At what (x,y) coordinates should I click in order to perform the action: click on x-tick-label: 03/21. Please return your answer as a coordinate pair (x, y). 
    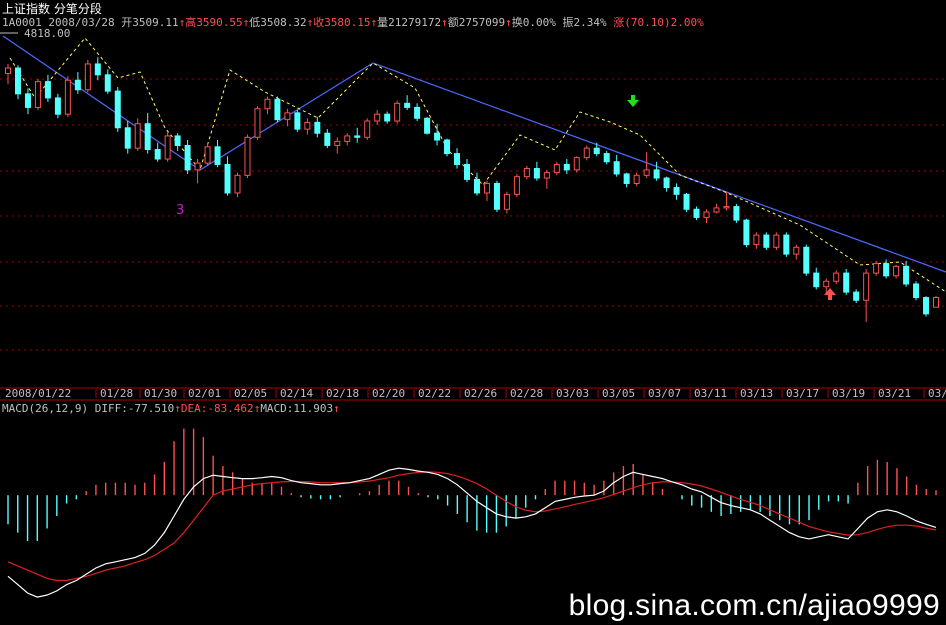
    Looking at the image, I should click on (894, 393).